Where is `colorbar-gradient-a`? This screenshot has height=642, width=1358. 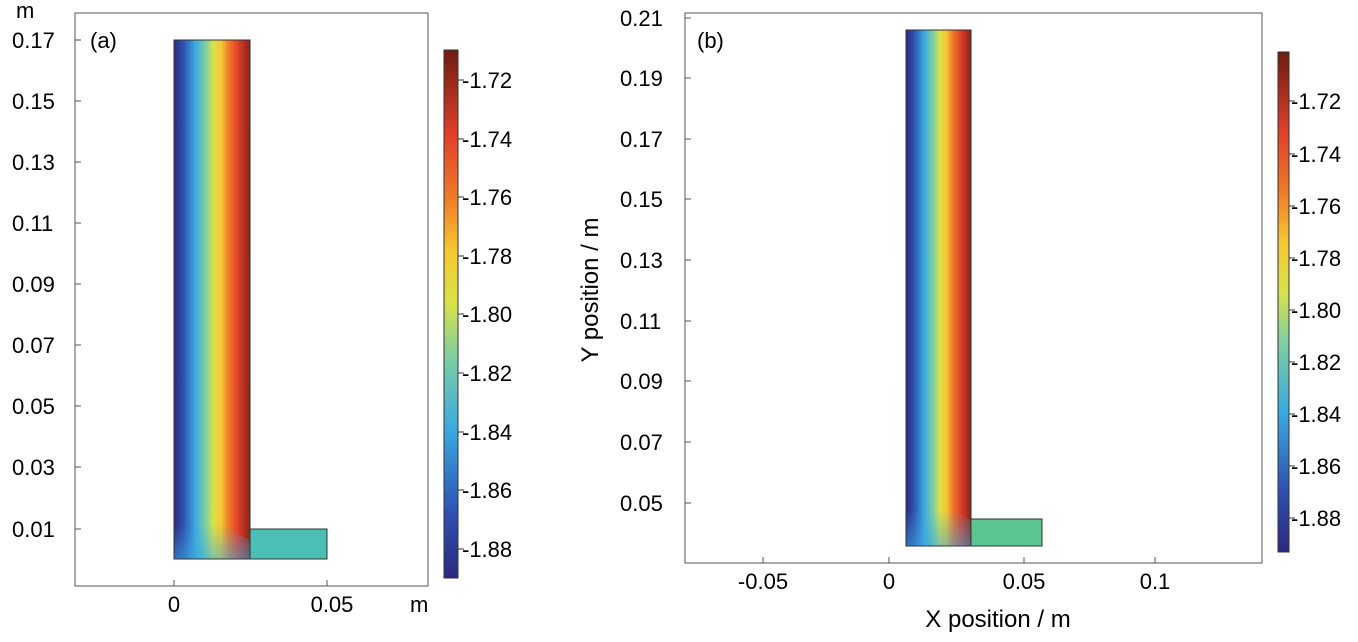
colorbar-gradient-a is located at coordinates (451, 314).